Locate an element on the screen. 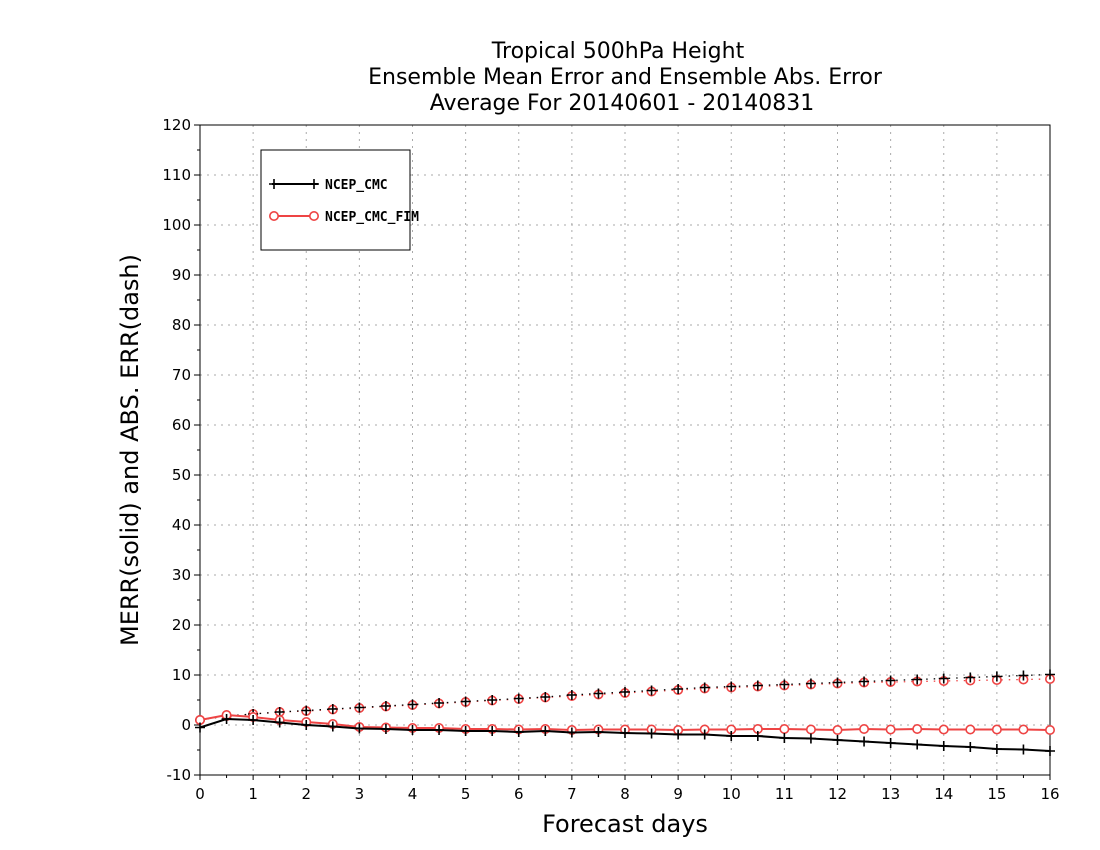 The height and width of the screenshot is (850, 1100). y-tick-label: 100 is located at coordinates (176, 225).